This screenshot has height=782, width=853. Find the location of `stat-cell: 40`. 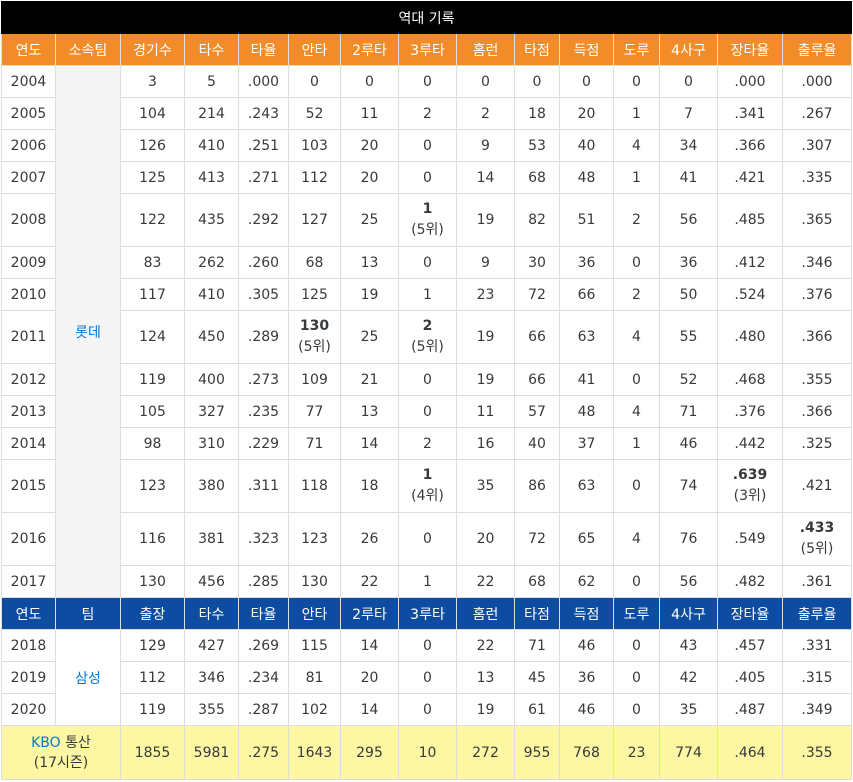

stat-cell: 40 is located at coordinates (586, 145).